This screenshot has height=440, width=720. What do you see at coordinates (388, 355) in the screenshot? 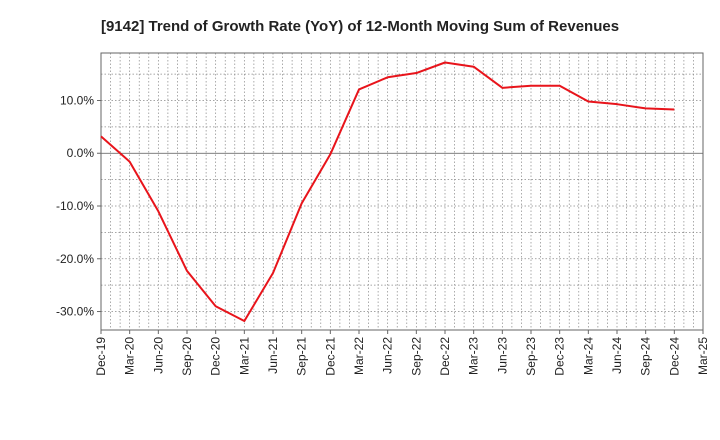
I see `x-tick-label: Jun-22` at bounding box center [388, 355].